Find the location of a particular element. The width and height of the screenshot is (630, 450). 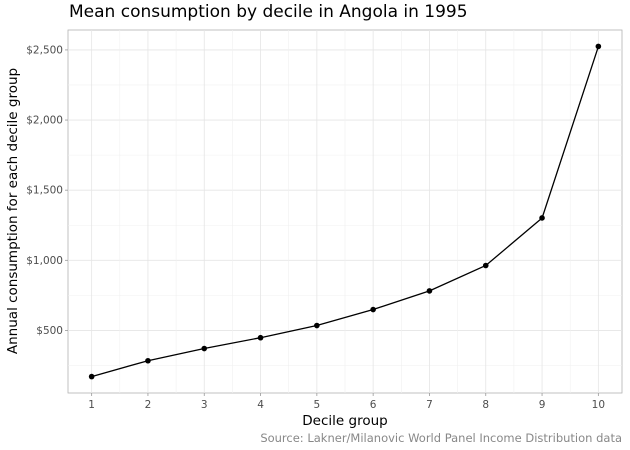

x-tick-label: 4 is located at coordinates (260, 405).